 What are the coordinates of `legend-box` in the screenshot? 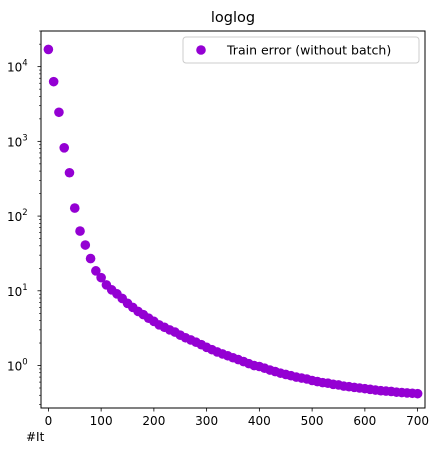 It's located at (301, 50).